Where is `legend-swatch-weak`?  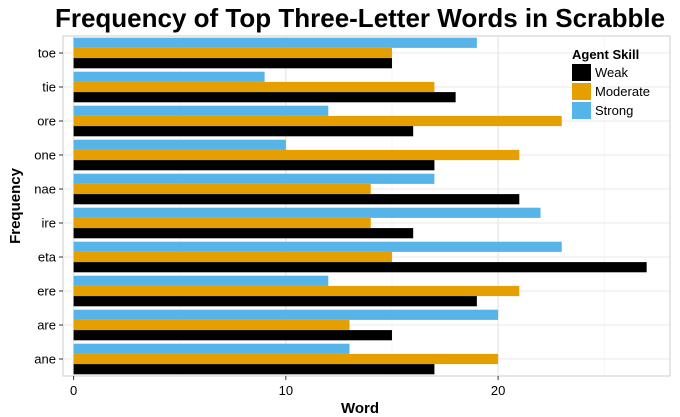
legend-swatch-weak is located at coordinates (581, 72).